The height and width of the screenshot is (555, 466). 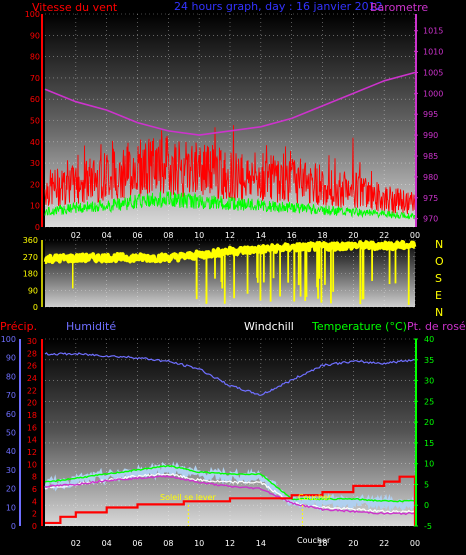 What do you see at coordinates (399, 7) in the screenshot?
I see `barometer-label: Barometre` at bounding box center [399, 7].